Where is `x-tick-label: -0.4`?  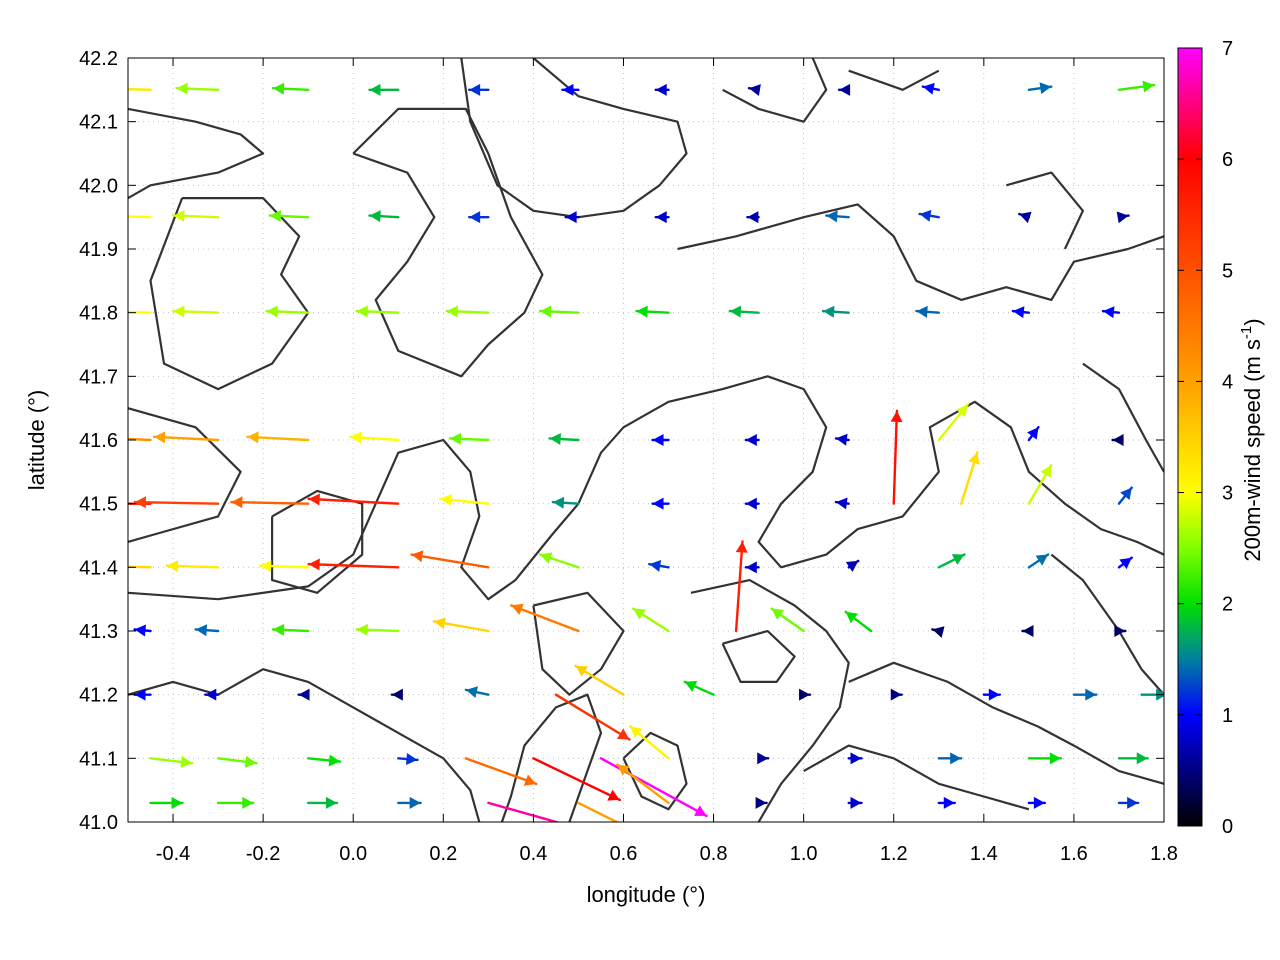 x-tick-label: -0.4 is located at coordinates (173, 854).